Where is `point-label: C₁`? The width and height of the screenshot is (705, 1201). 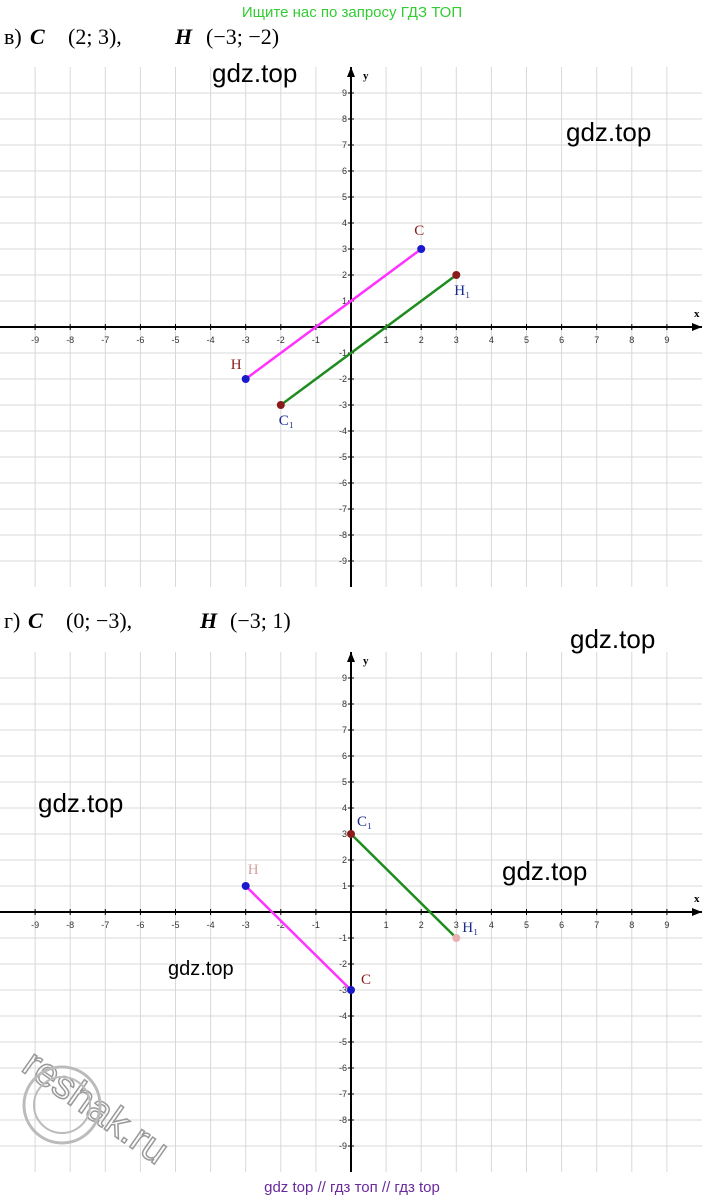 point-label: C₁ is located at coordinates (364, 822).